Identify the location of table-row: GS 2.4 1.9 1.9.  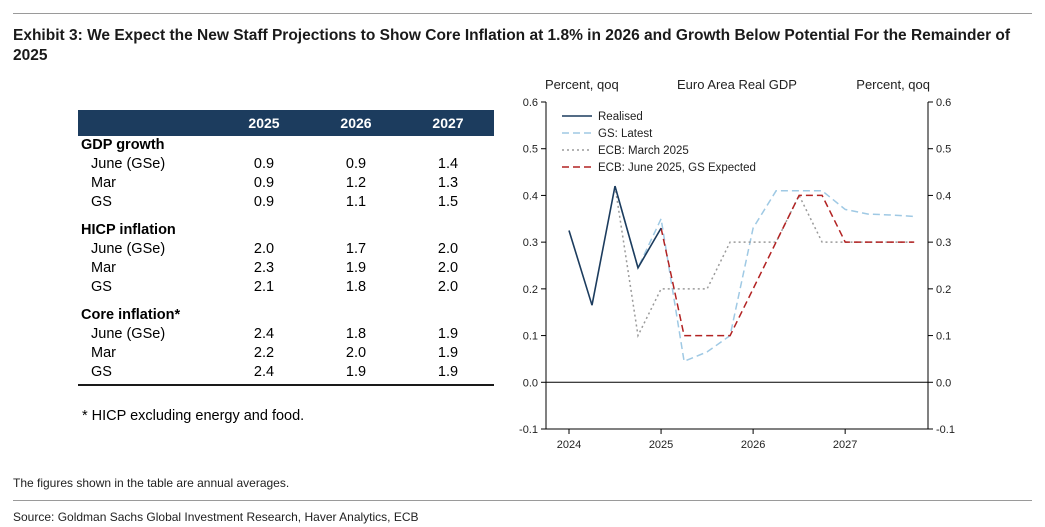
(286, 374).